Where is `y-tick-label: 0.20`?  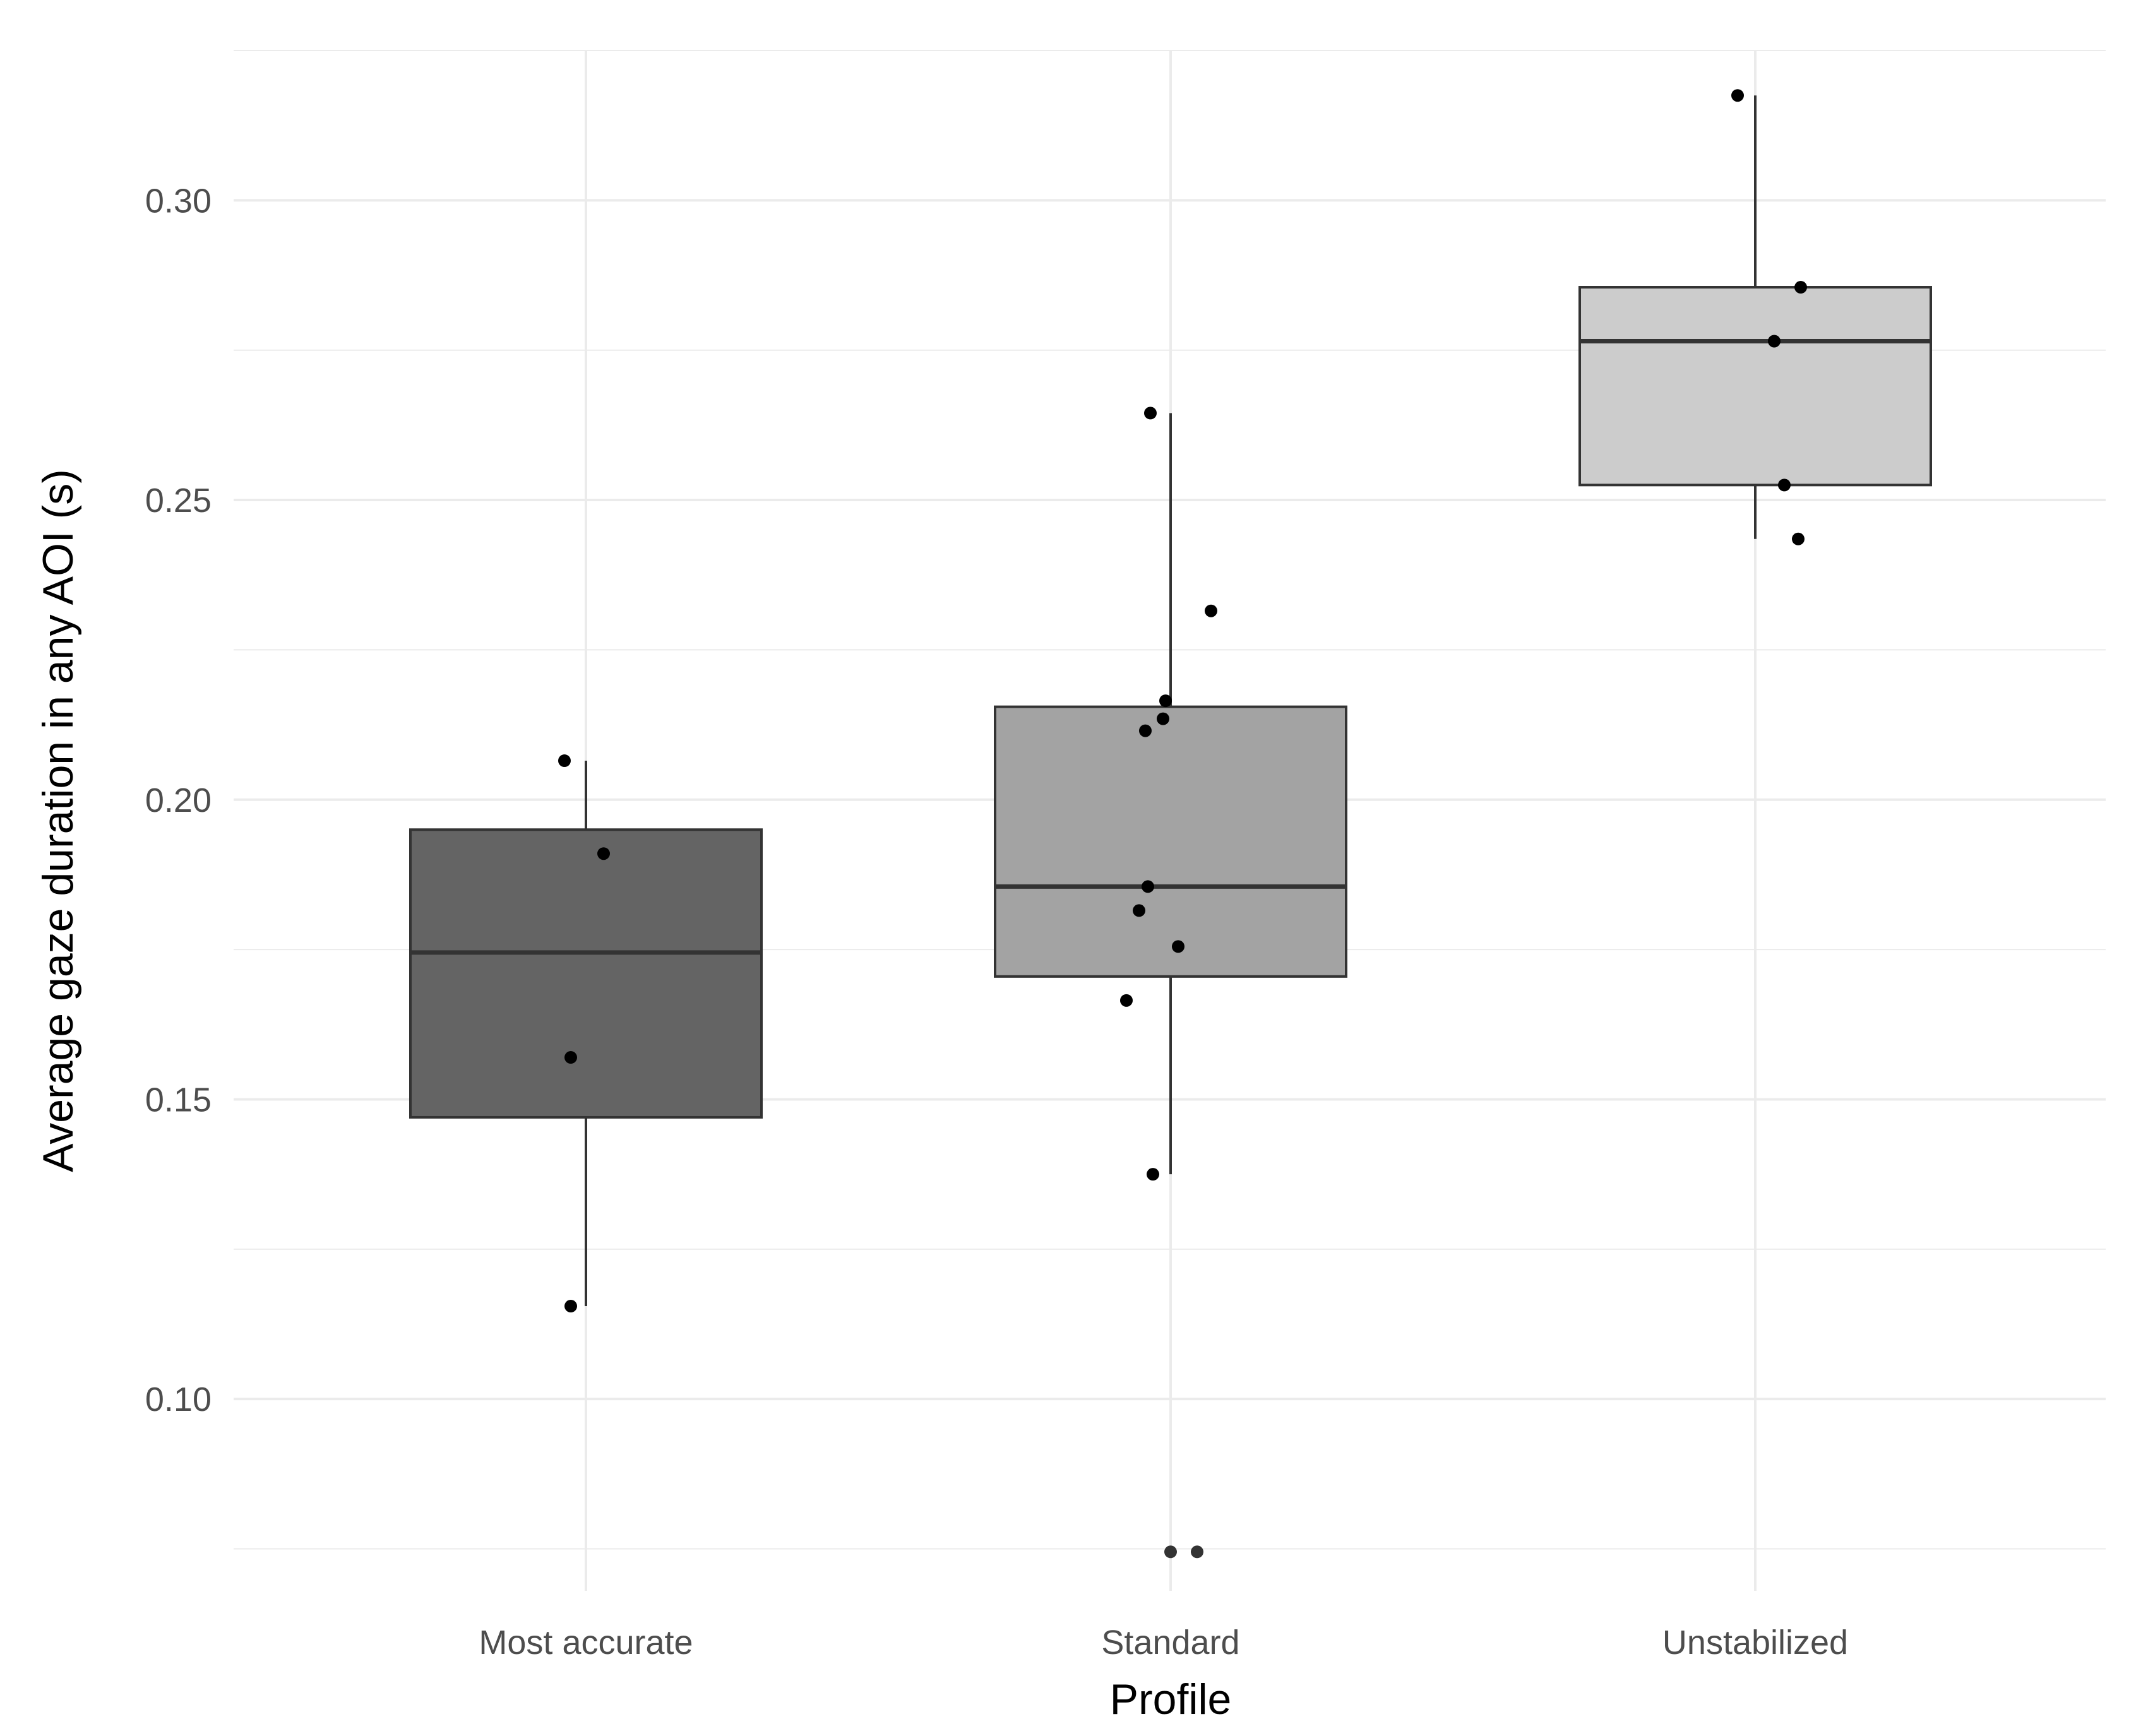 y-tick-label: 0.20 is located at coordinates (178, 801).